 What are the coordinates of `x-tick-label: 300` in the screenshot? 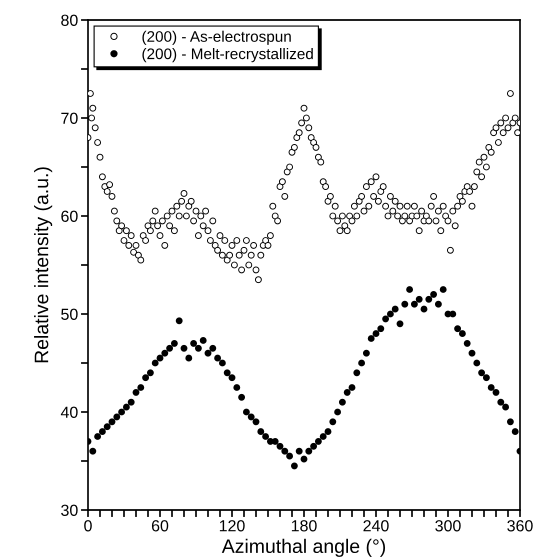 It's located at (448, 526).